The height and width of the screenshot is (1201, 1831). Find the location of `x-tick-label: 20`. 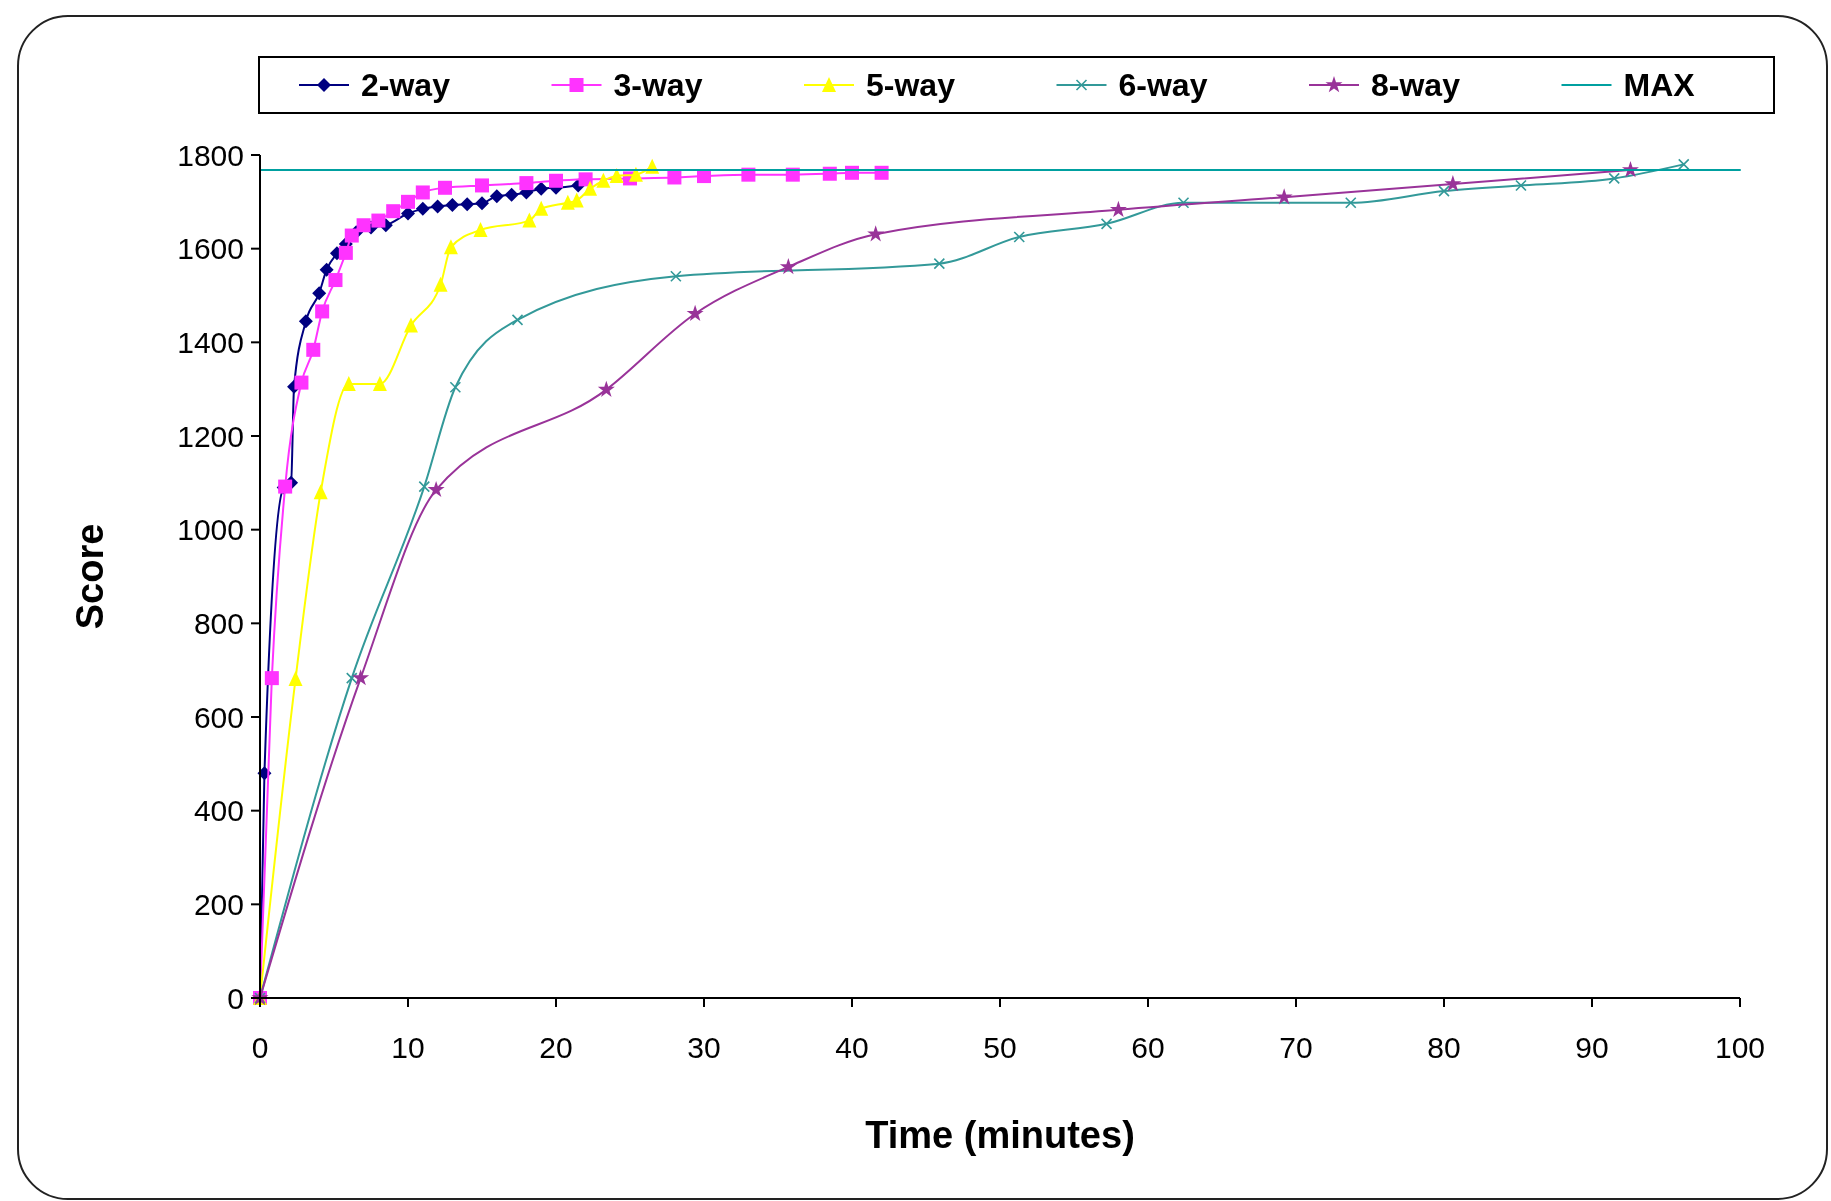

x-tick-label: 20 is located at coordinates (556, 1047).